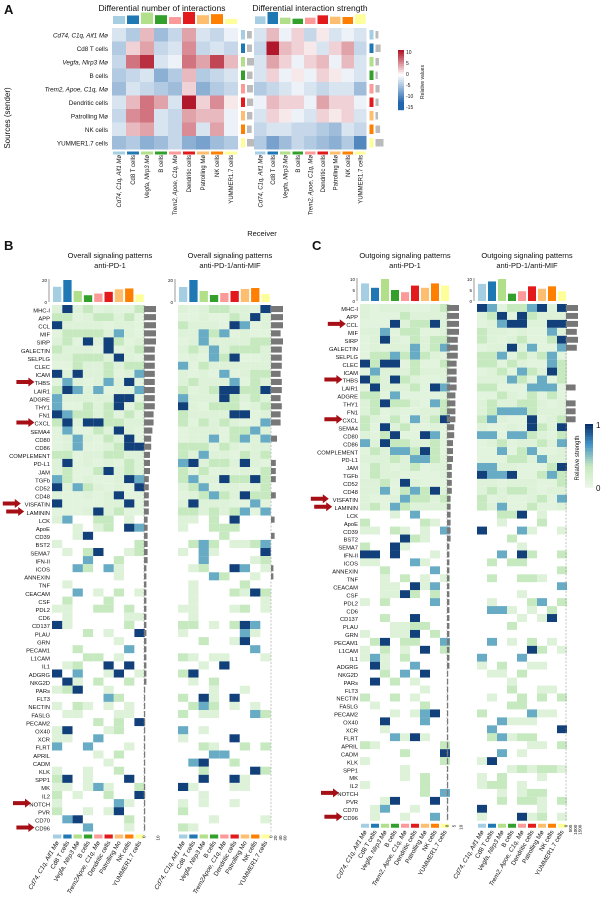 This screenshot has width=610, height=900. What do you see at coordinates (589, 434) in the screenshot?
I see `colorbar-step` at bounding box center [589, 434].